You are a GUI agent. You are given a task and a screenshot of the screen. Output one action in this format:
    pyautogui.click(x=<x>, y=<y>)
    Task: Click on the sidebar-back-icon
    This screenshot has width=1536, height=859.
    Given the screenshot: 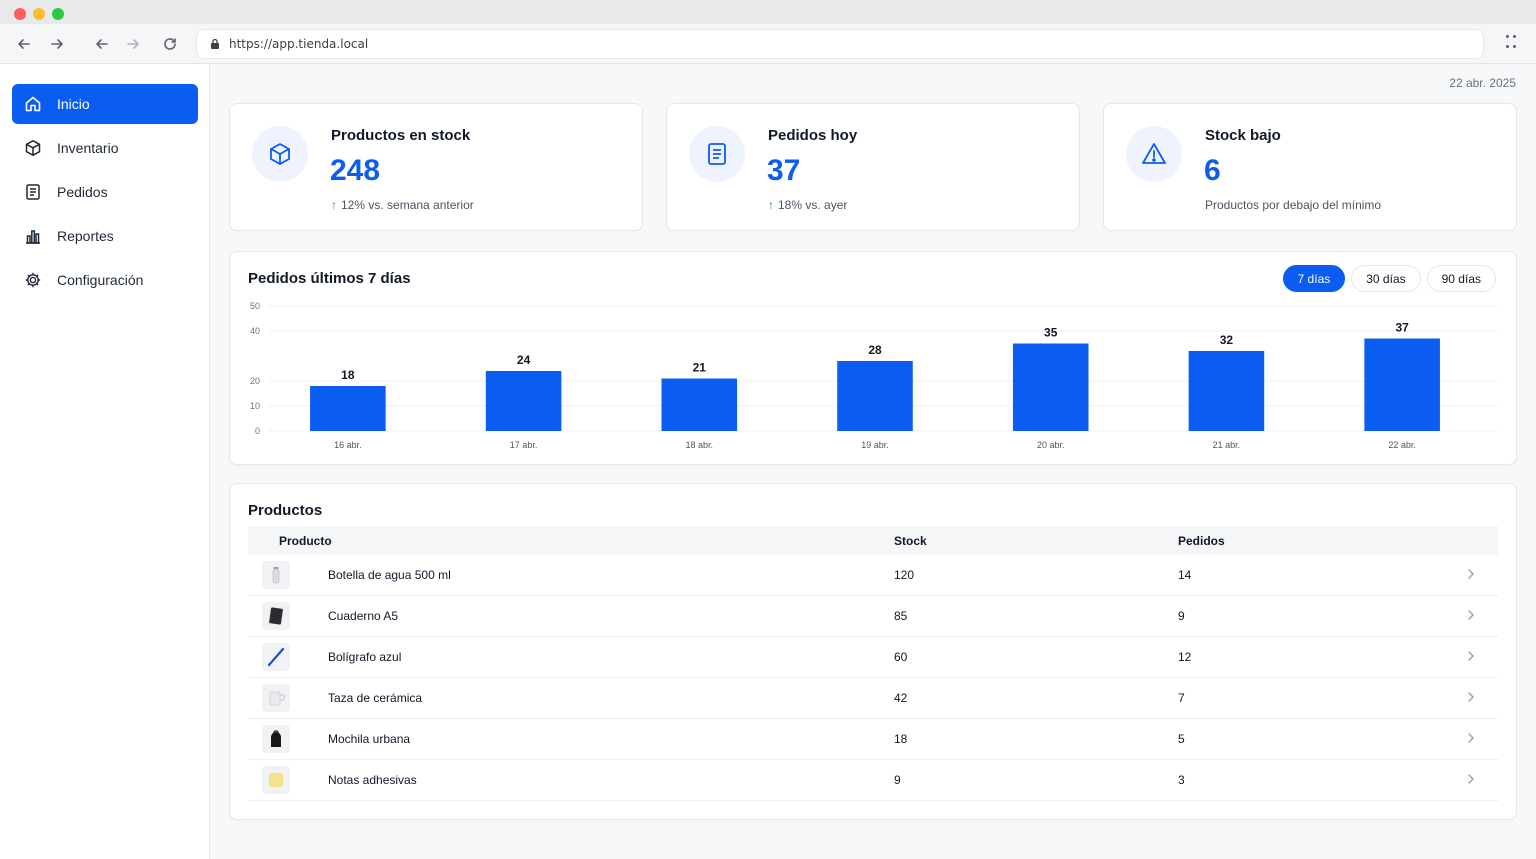 What is the action you would take?
    pyautogui.click(x=24, y=44)
    